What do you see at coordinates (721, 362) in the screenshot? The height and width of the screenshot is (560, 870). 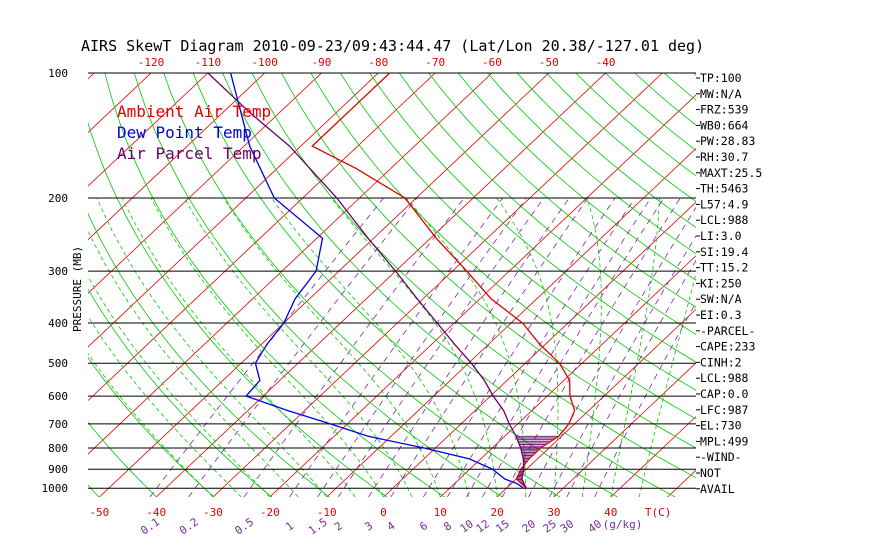 I see `index-label: CINH:2` at bounding box center [721, 362].